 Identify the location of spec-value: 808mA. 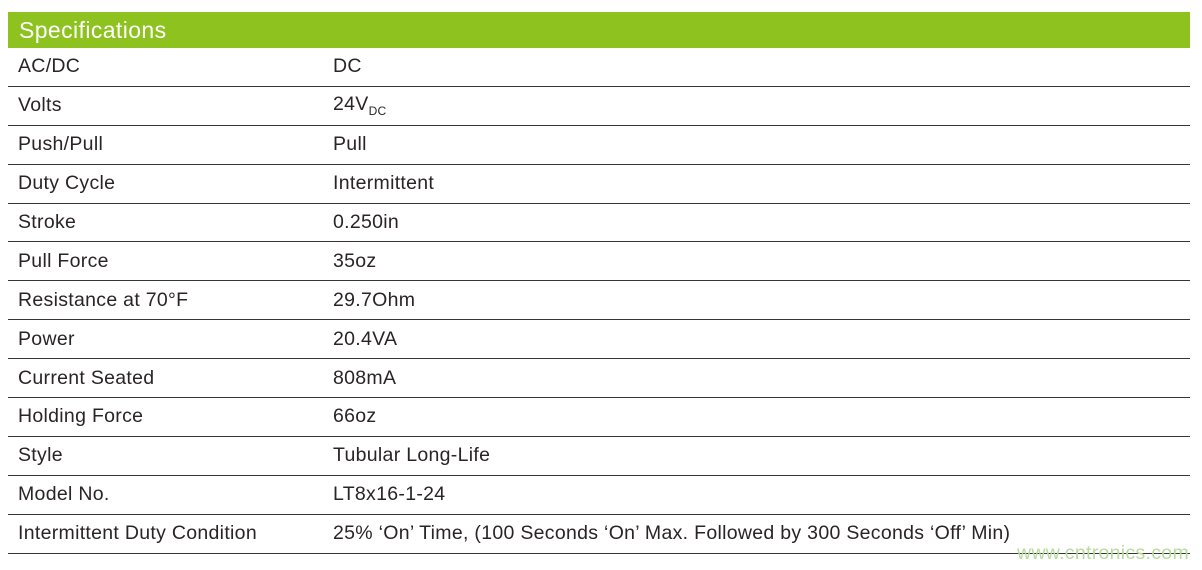
(365, 377).